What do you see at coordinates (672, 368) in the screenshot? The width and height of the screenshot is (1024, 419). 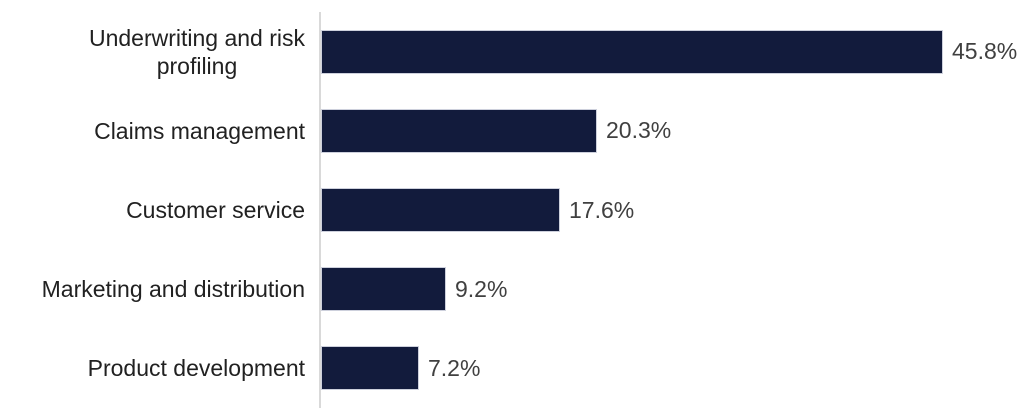 I see `bar-area: 7.2%` at bounding box center [672, 368].